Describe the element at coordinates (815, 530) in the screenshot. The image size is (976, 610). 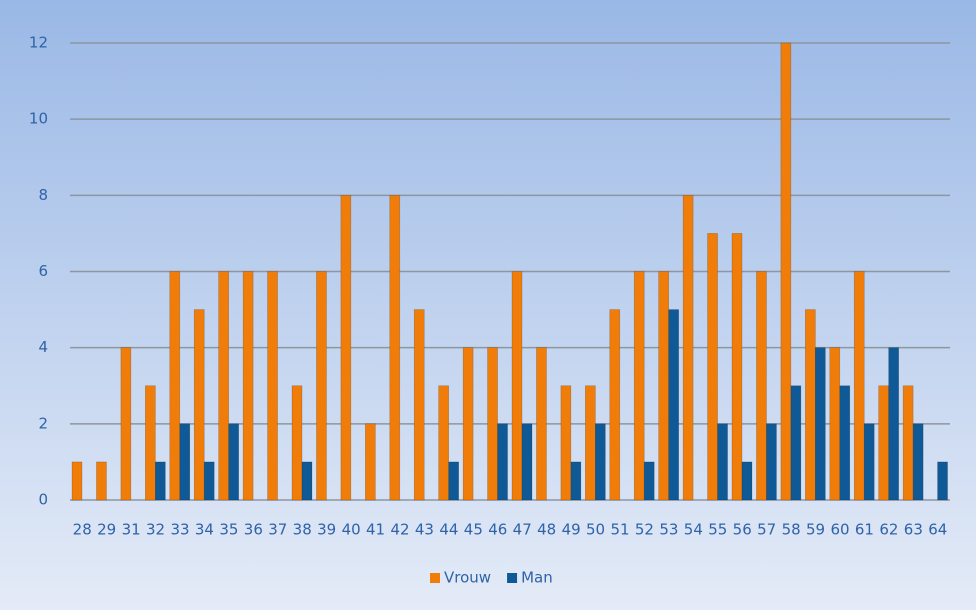
I see `x-tick-label: 59` at that location.